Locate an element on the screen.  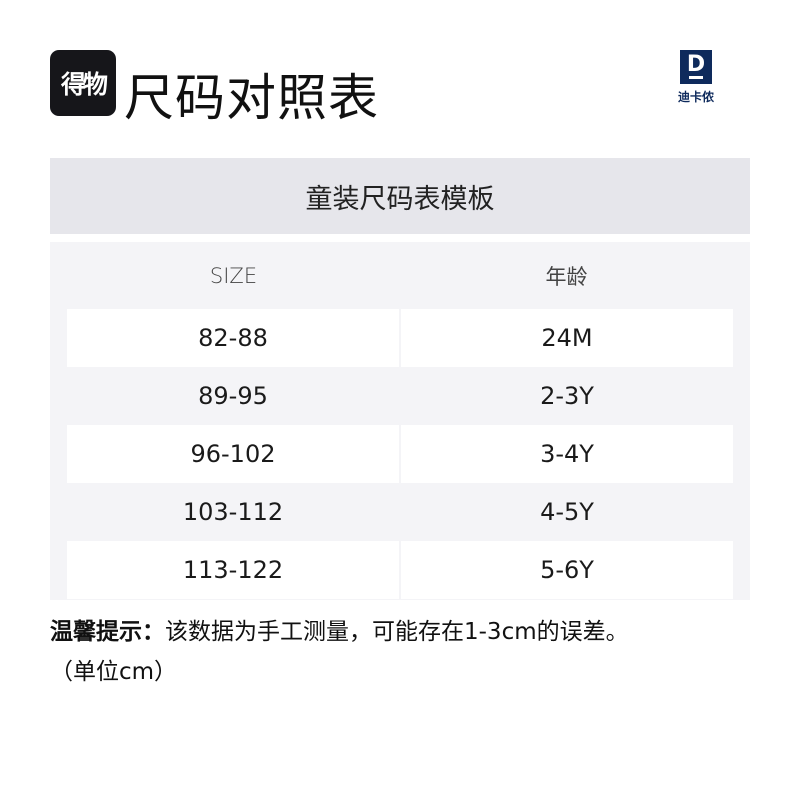
size-cell: 82-88 is located at coordinates (233, 338).